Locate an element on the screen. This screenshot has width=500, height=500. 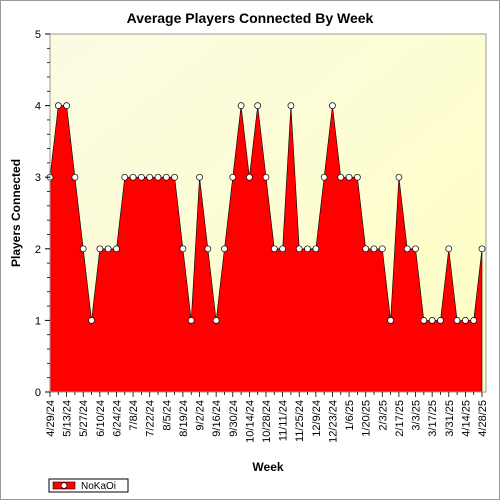
chart-title: Average Players Connected By Week is located at coordinates (250, 18).